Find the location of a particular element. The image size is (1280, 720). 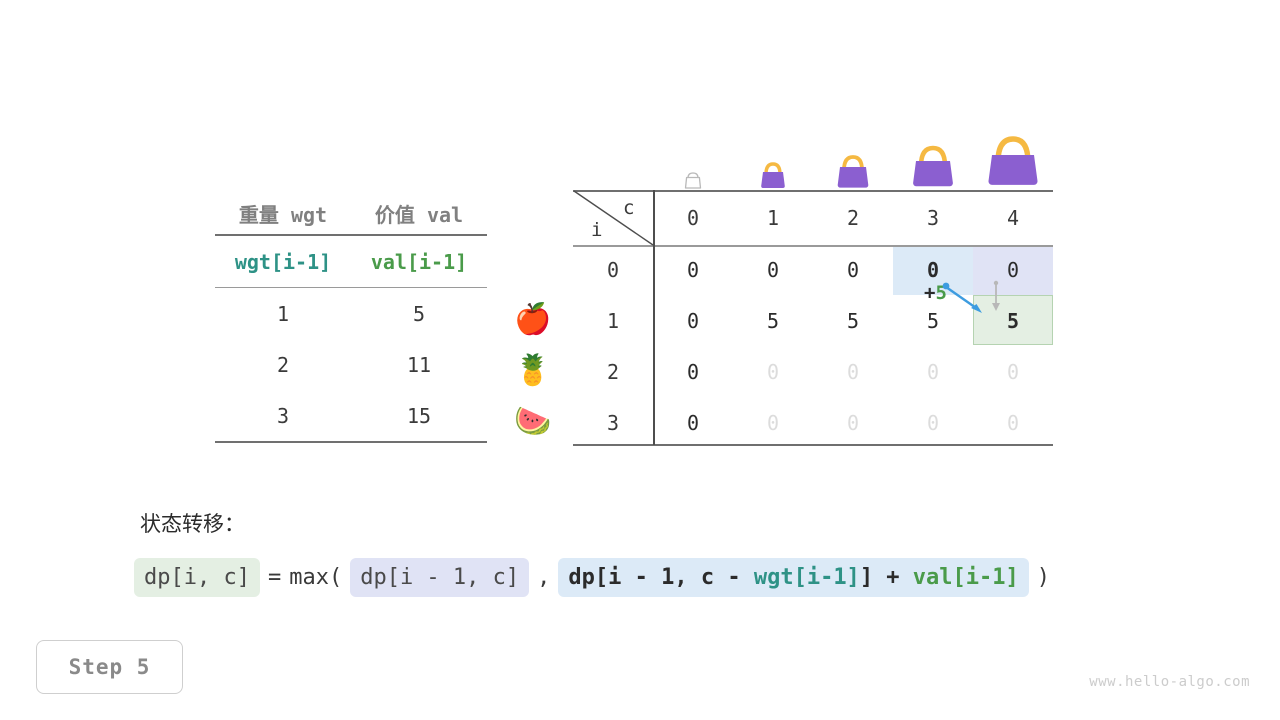

formula-max-open: max( is located at coordinates (316, 577).